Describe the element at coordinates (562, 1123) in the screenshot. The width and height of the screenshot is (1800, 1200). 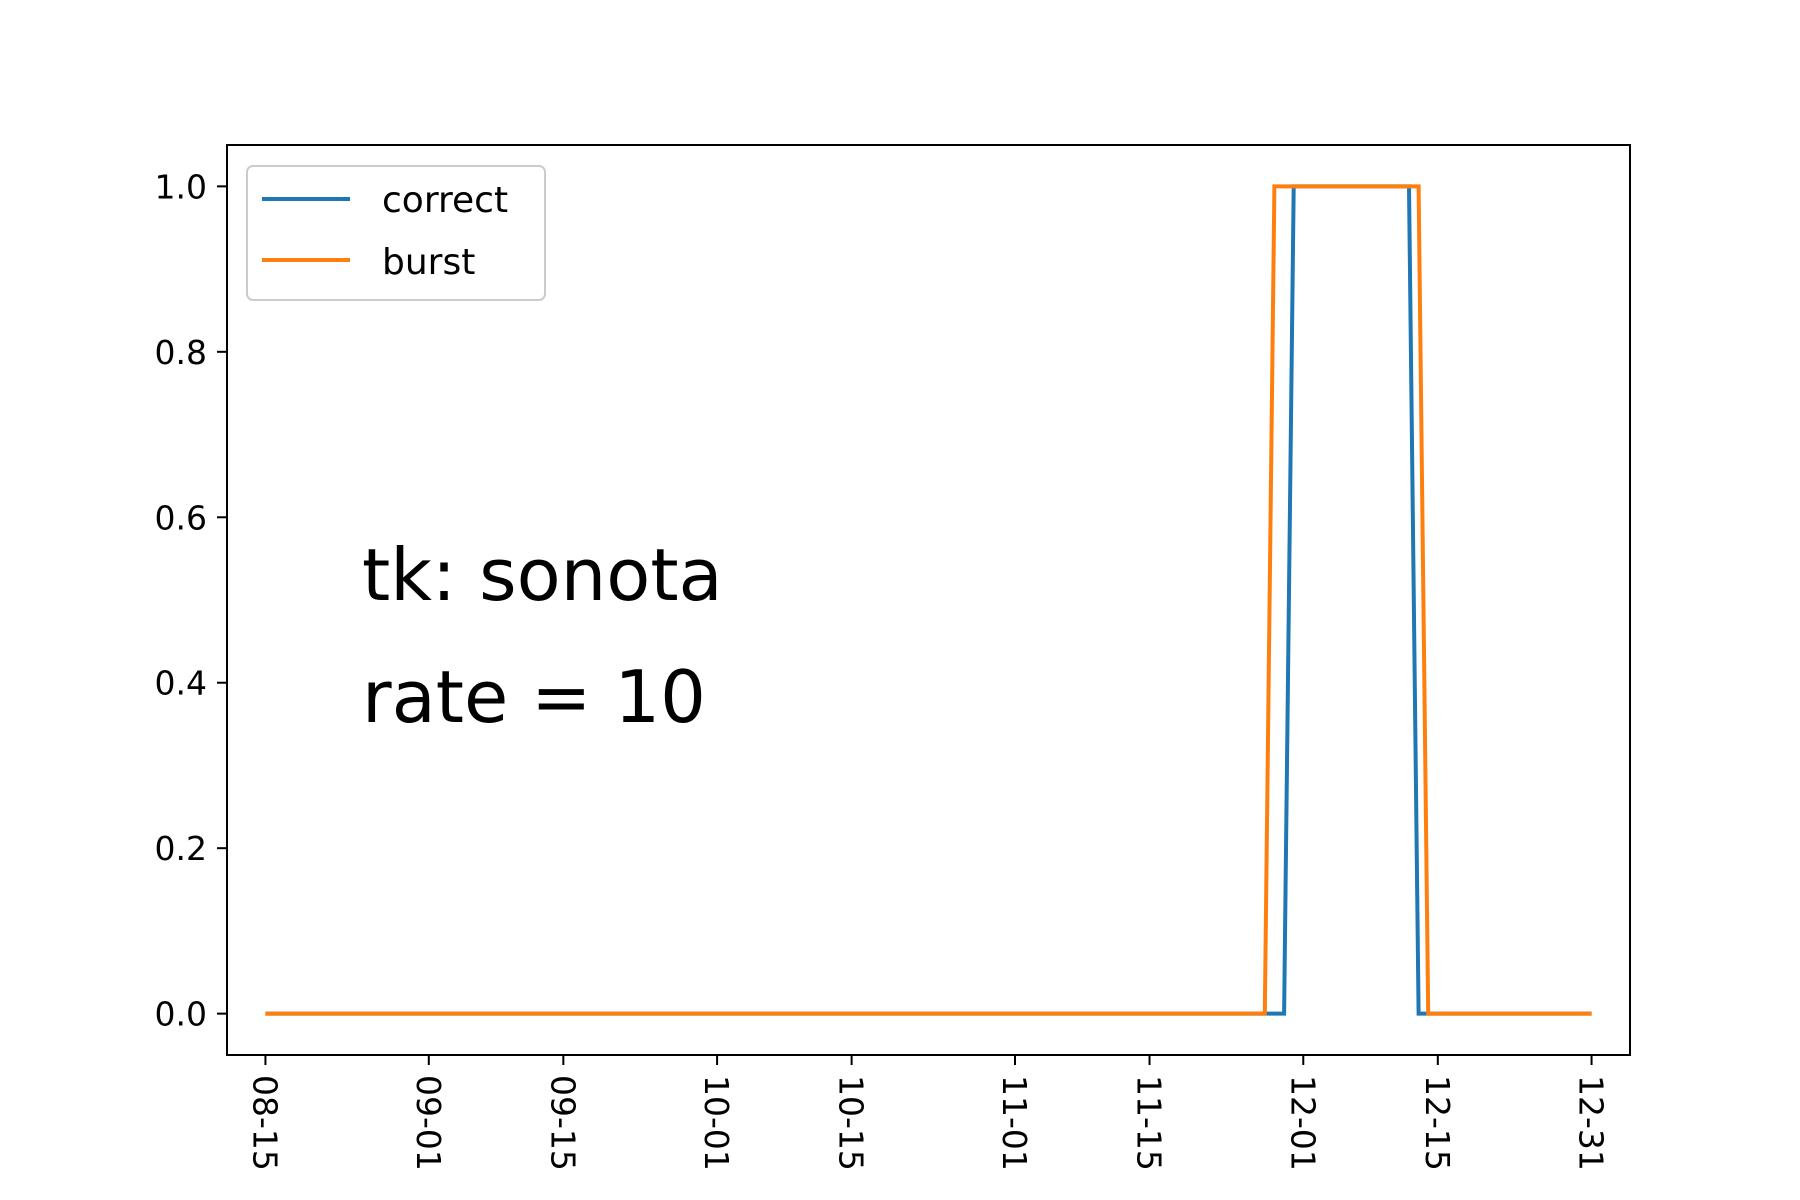
I see `x-tick-label: 09-15` at that location.